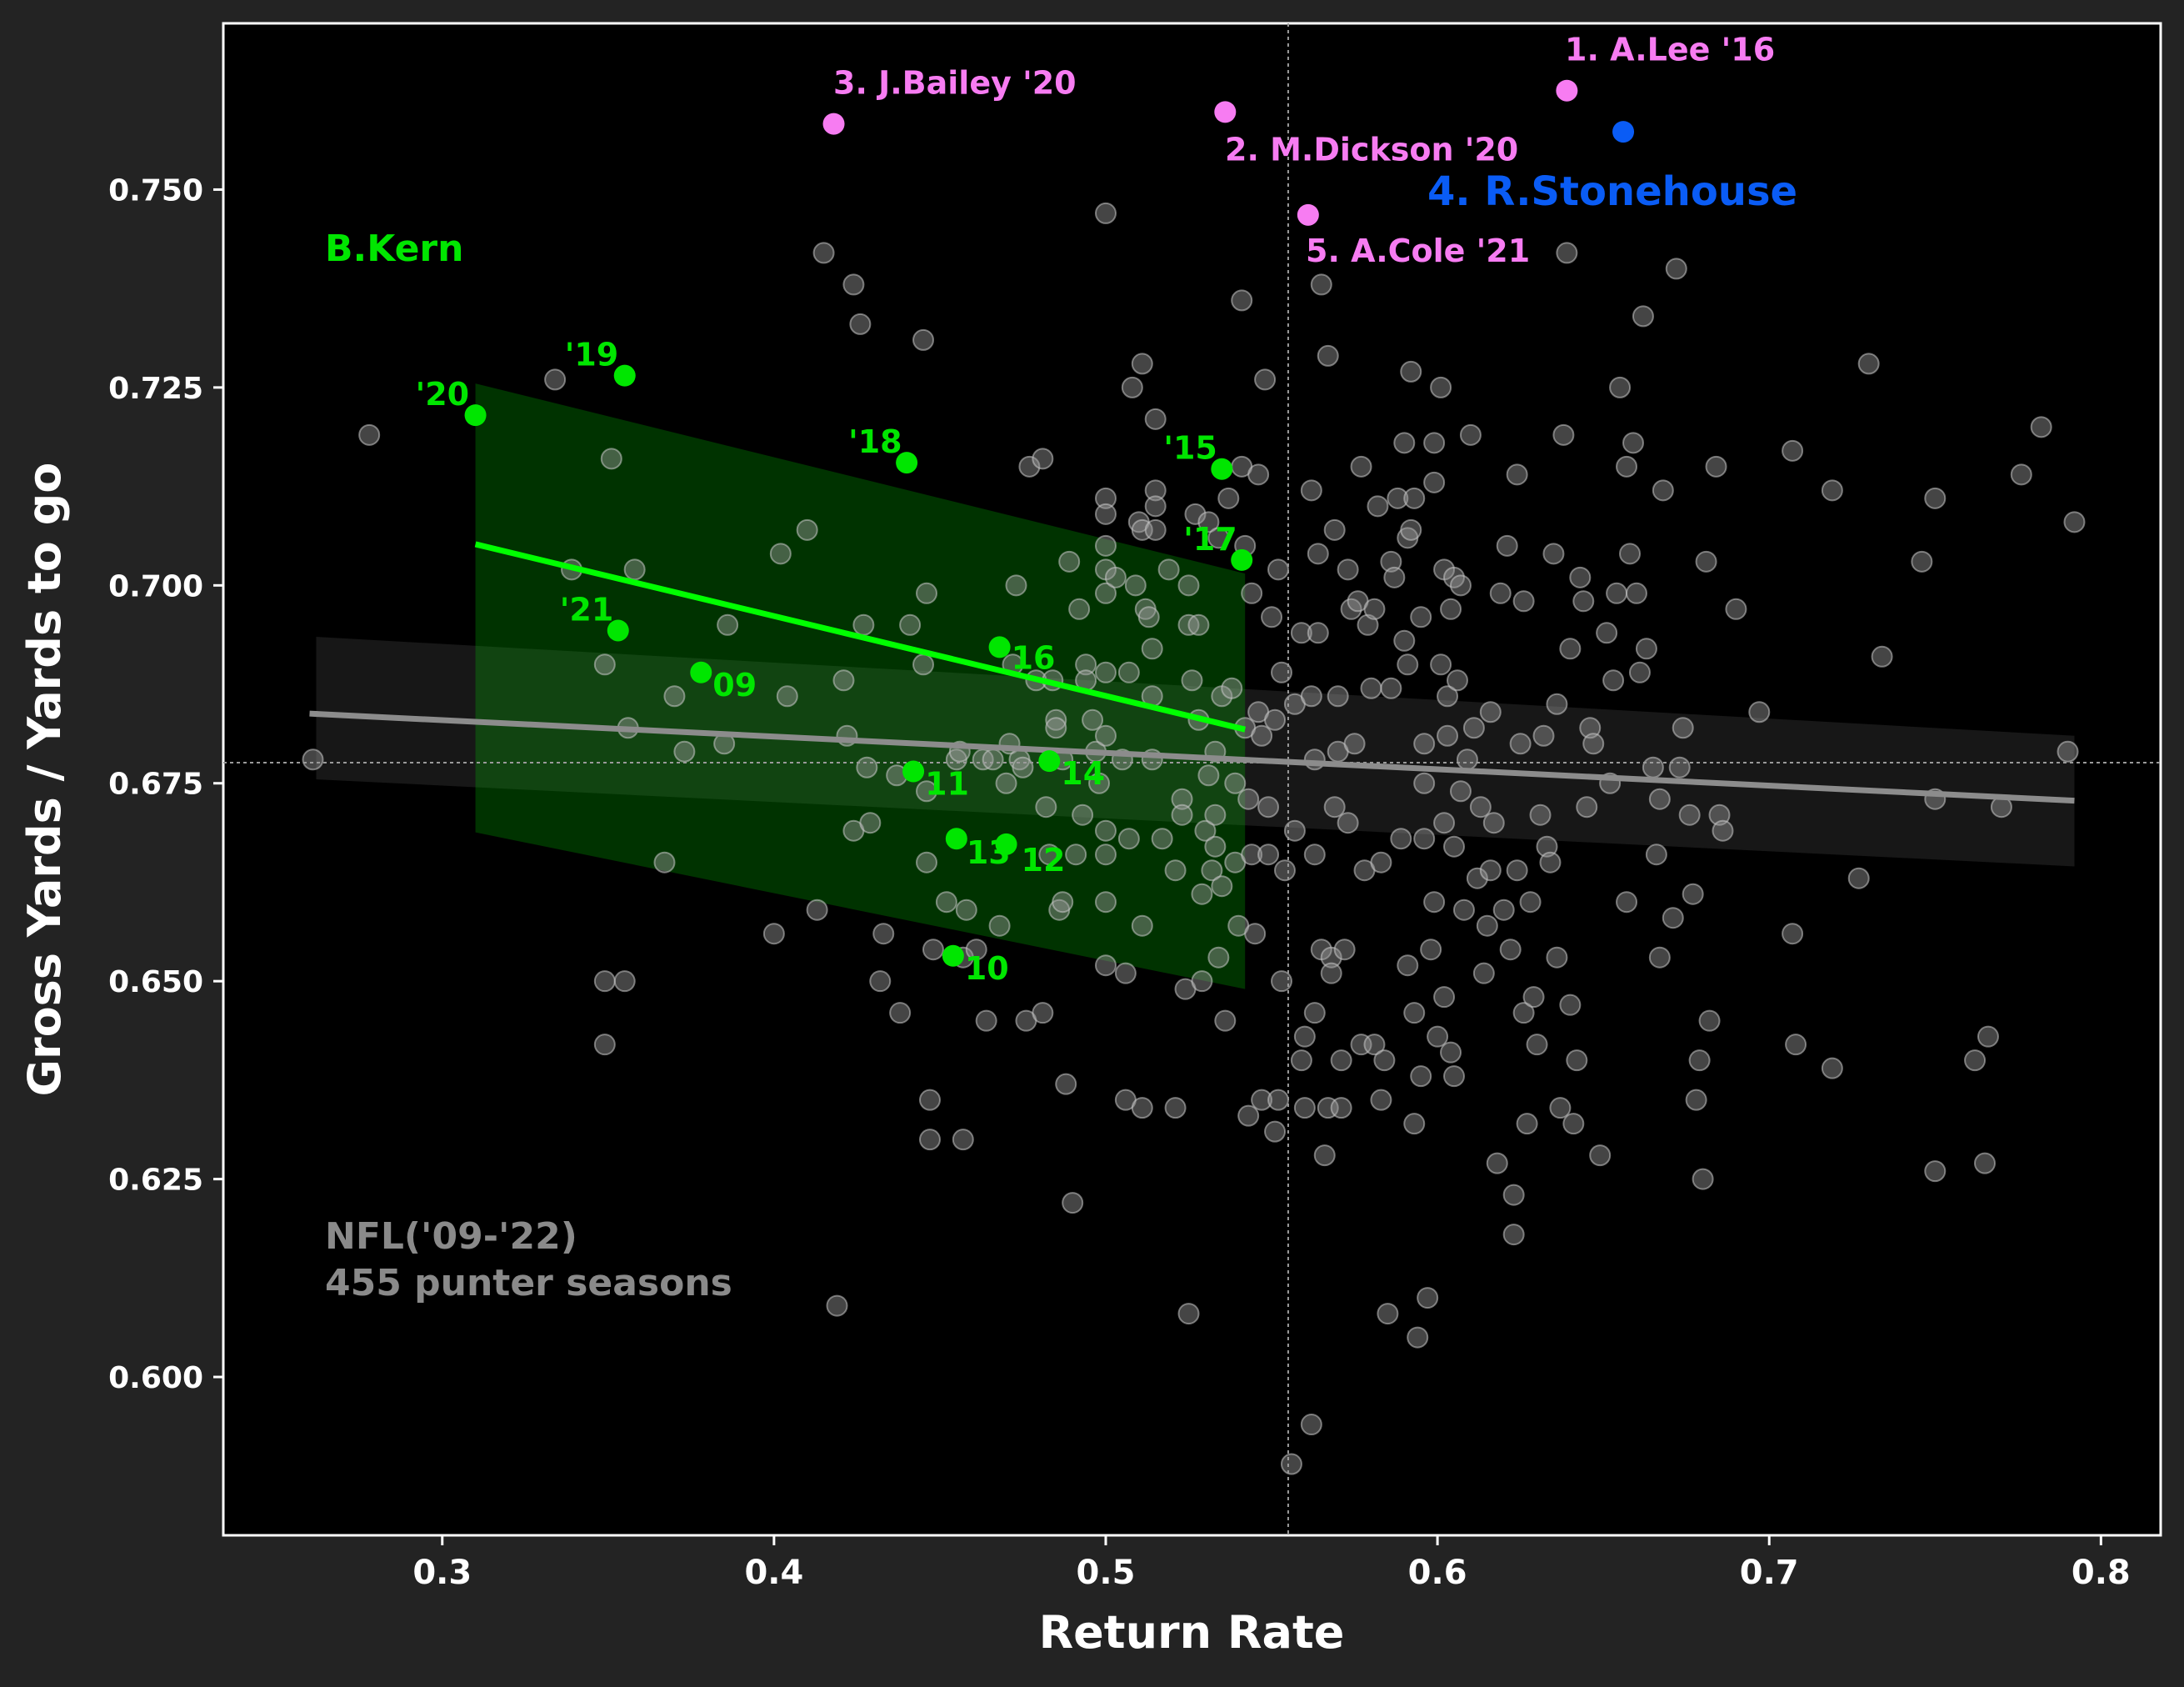 This screenshot has width=2184, height=1687. Describe the element at coordinates (1418, 251) in the screenshot. I see `highlight-point-label: 5. A.Cole '21` at that location.